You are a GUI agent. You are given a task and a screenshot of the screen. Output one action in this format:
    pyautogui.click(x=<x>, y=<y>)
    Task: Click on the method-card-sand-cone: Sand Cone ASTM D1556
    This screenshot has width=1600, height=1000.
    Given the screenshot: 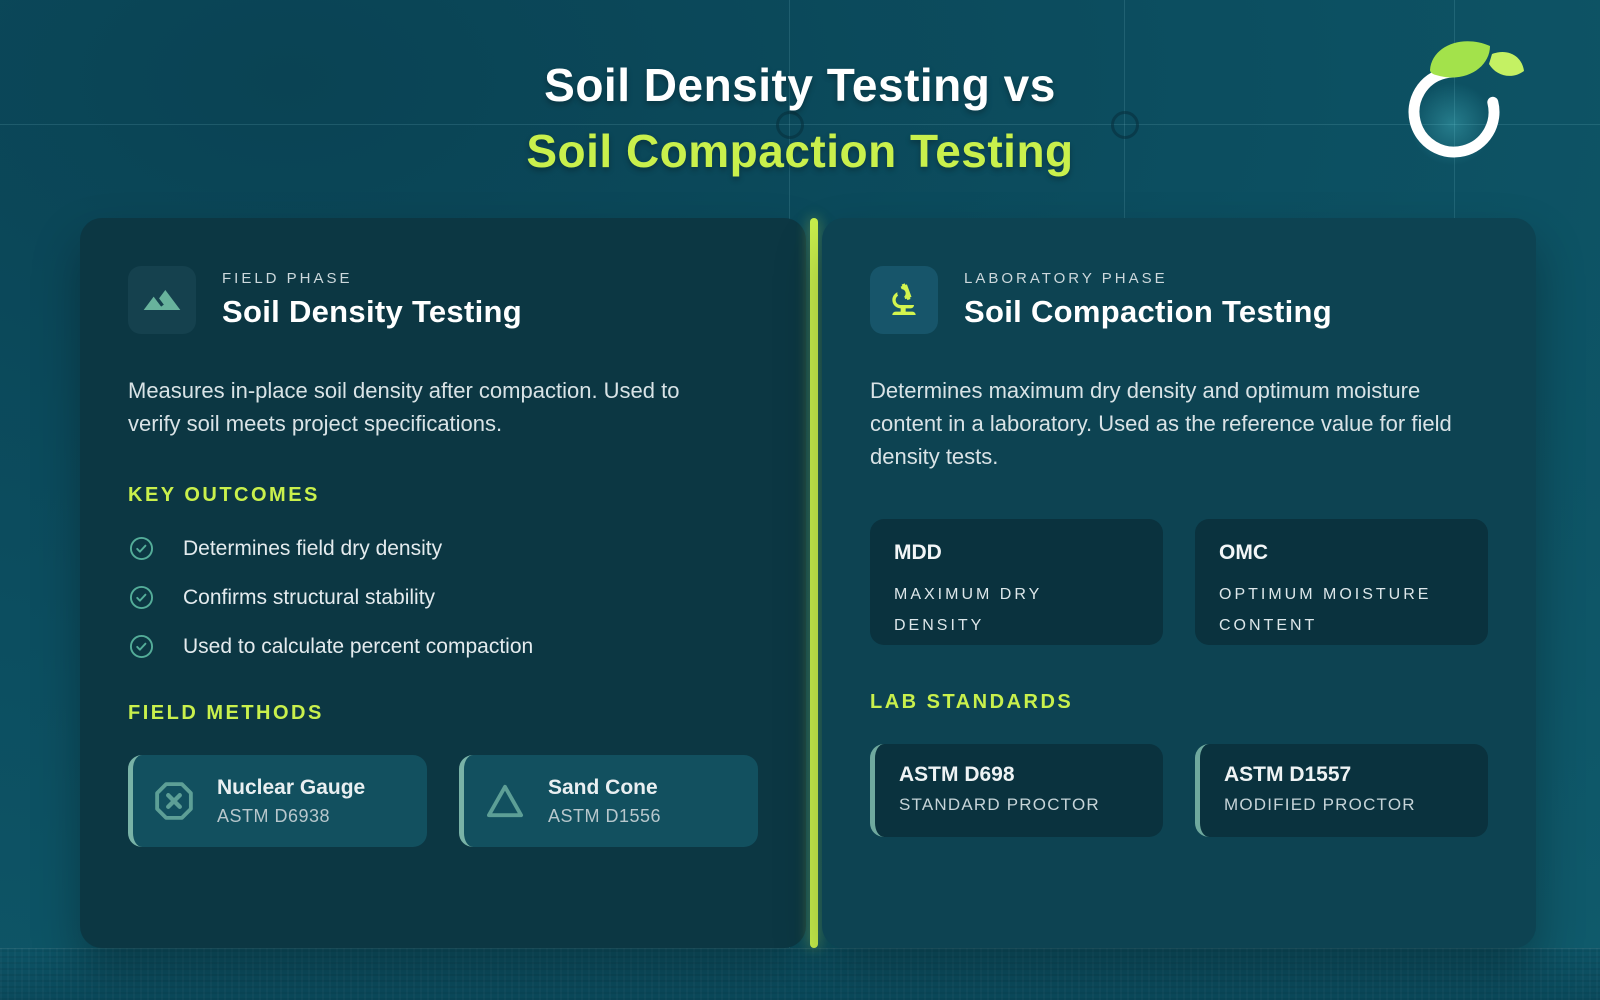 What is the action you would take?
    pyautogui.click(x=608, y=801)
    